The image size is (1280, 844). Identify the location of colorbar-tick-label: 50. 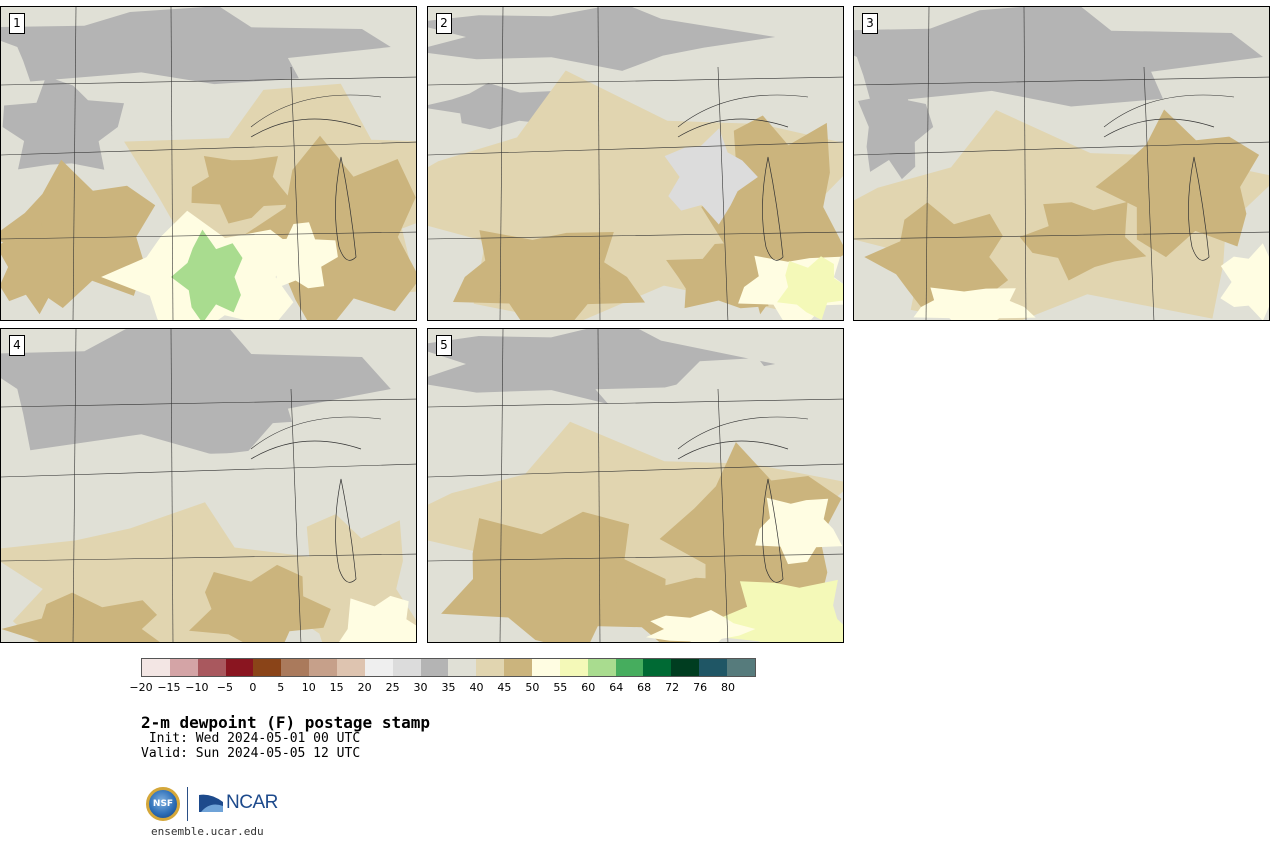
(532, 687).